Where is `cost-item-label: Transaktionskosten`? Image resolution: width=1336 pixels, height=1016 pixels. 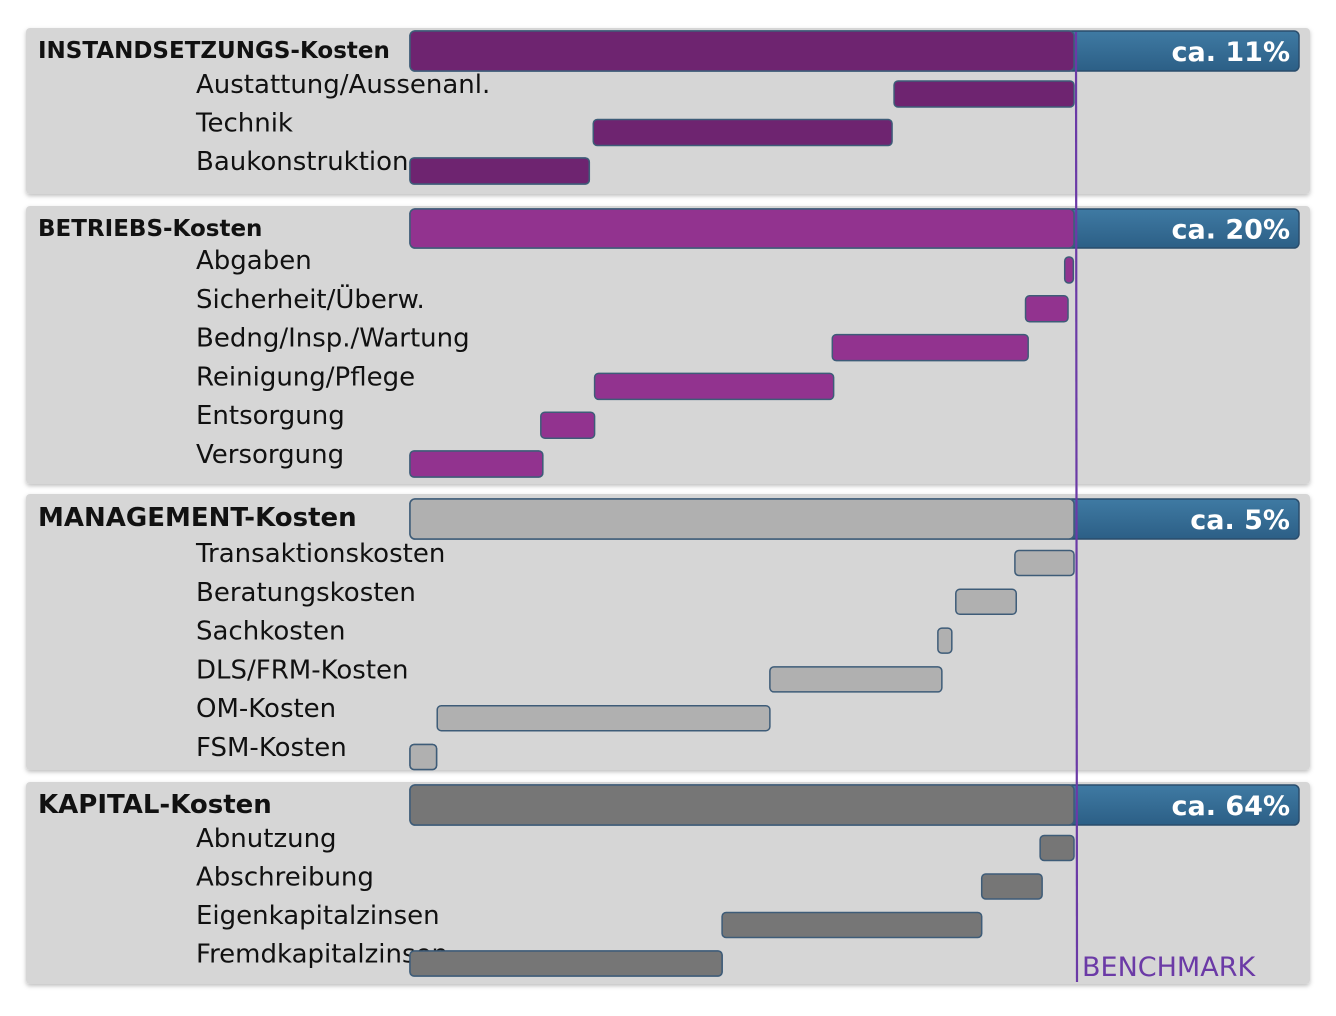 cost-item-label: Transaktionskosten is located at coordinates (320, 554).